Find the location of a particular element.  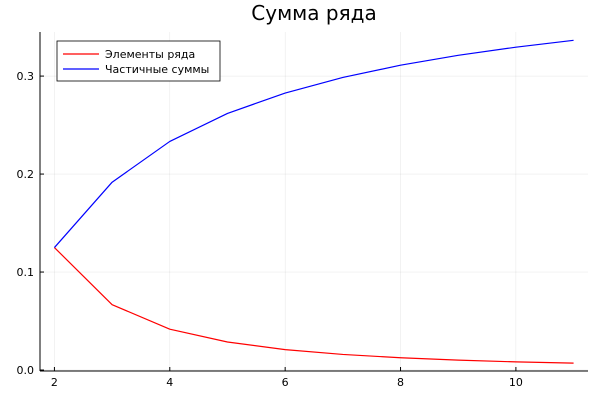

legend-box is located at coordinates (138, 61).